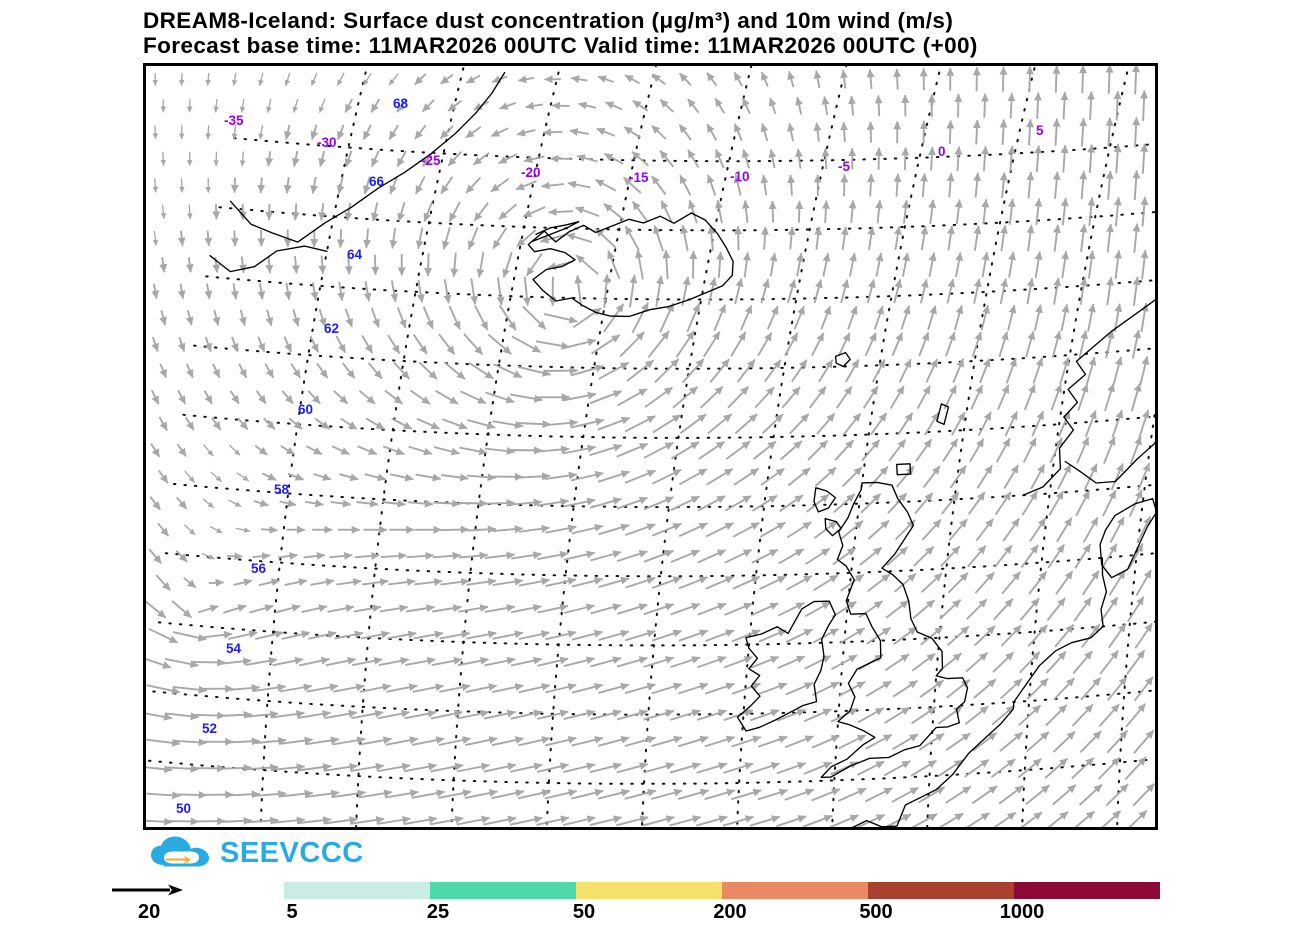 The width and height of the screenshot is (1296, 925). Describe the element at coordinates (722, 890) in the screenshot. I see `colorbar-strip` at that location.